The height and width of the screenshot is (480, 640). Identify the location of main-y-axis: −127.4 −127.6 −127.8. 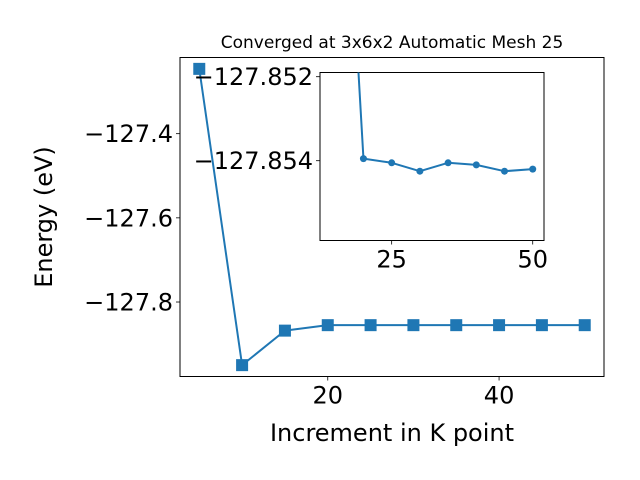
(132, 218).